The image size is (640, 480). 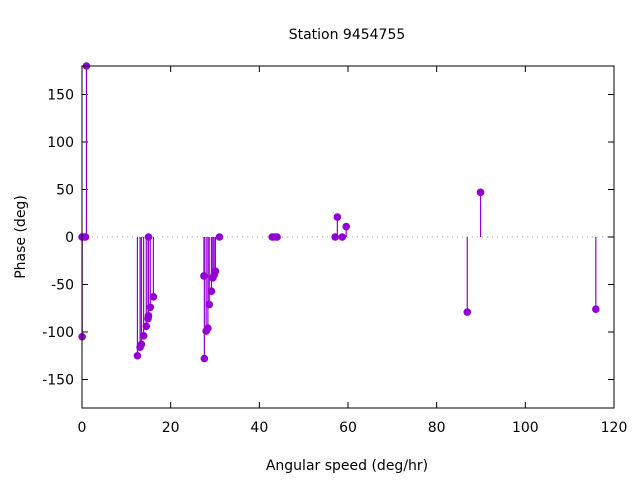 What do you see at coordinates (69, 238) in the screenshot?
I see `y-tick-label: 0` at bounding box center [69, 238].